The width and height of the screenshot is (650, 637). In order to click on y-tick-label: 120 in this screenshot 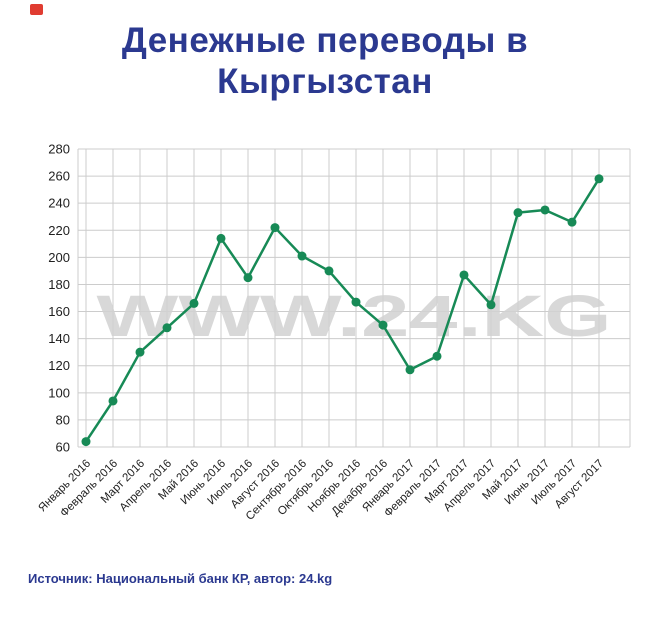, I will do `click(59, 365)`.